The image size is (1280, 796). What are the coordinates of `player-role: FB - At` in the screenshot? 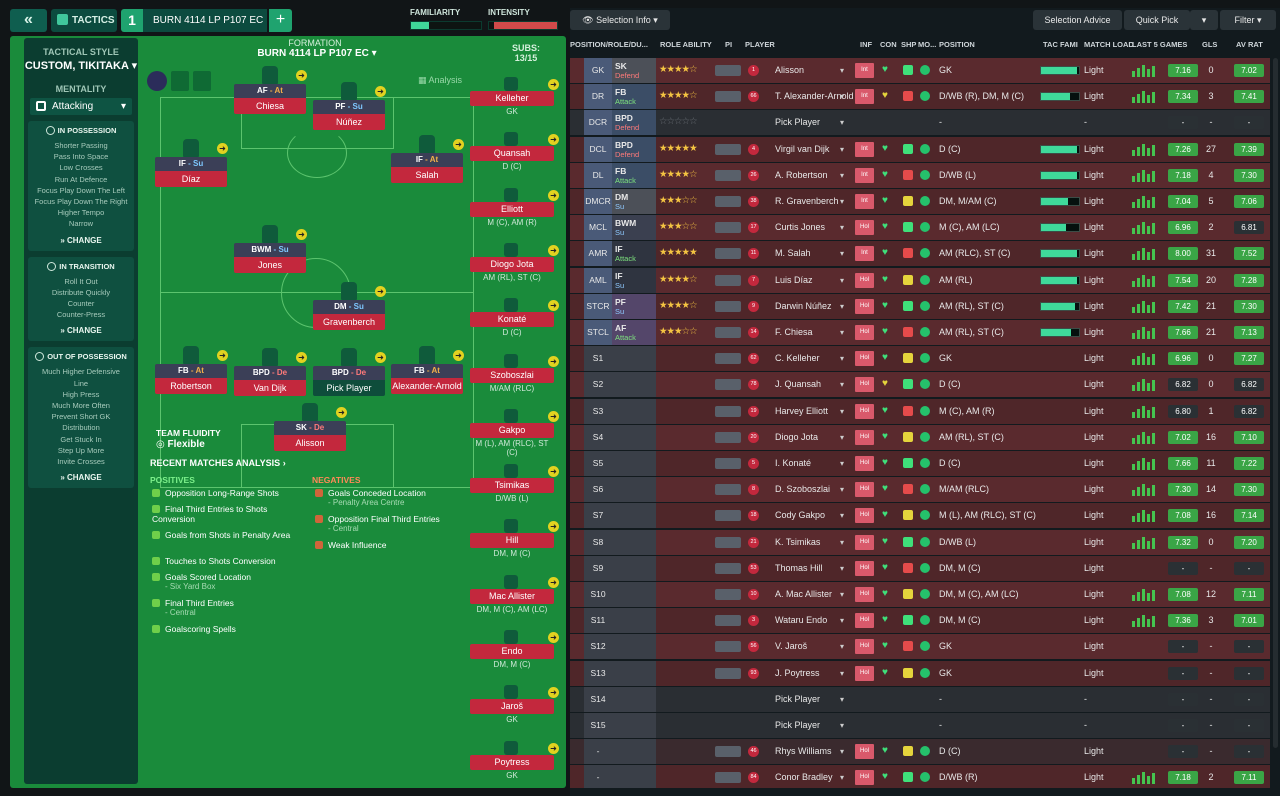 It's located at (427, 371).